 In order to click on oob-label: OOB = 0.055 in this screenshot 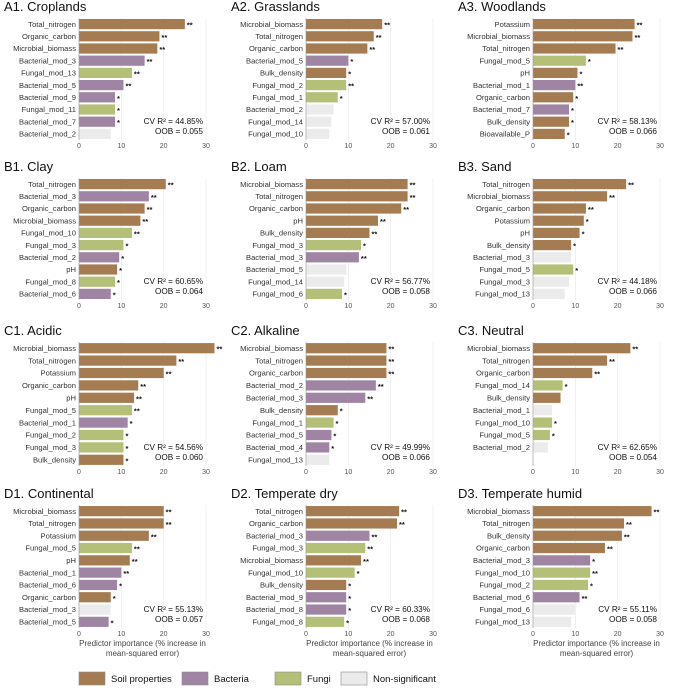, I will do `click(179, 131)`.